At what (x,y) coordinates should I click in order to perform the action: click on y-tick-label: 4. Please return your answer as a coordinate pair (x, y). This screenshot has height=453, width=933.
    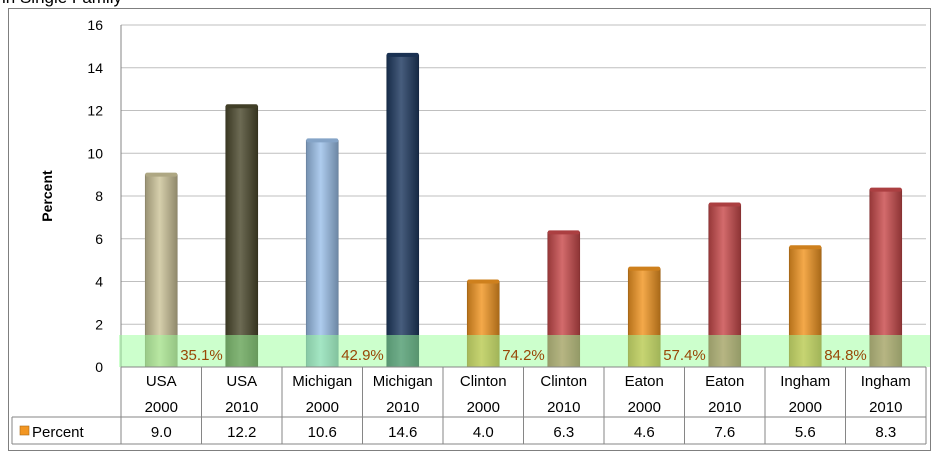
    Looking at the image, I should click on (99, 282).